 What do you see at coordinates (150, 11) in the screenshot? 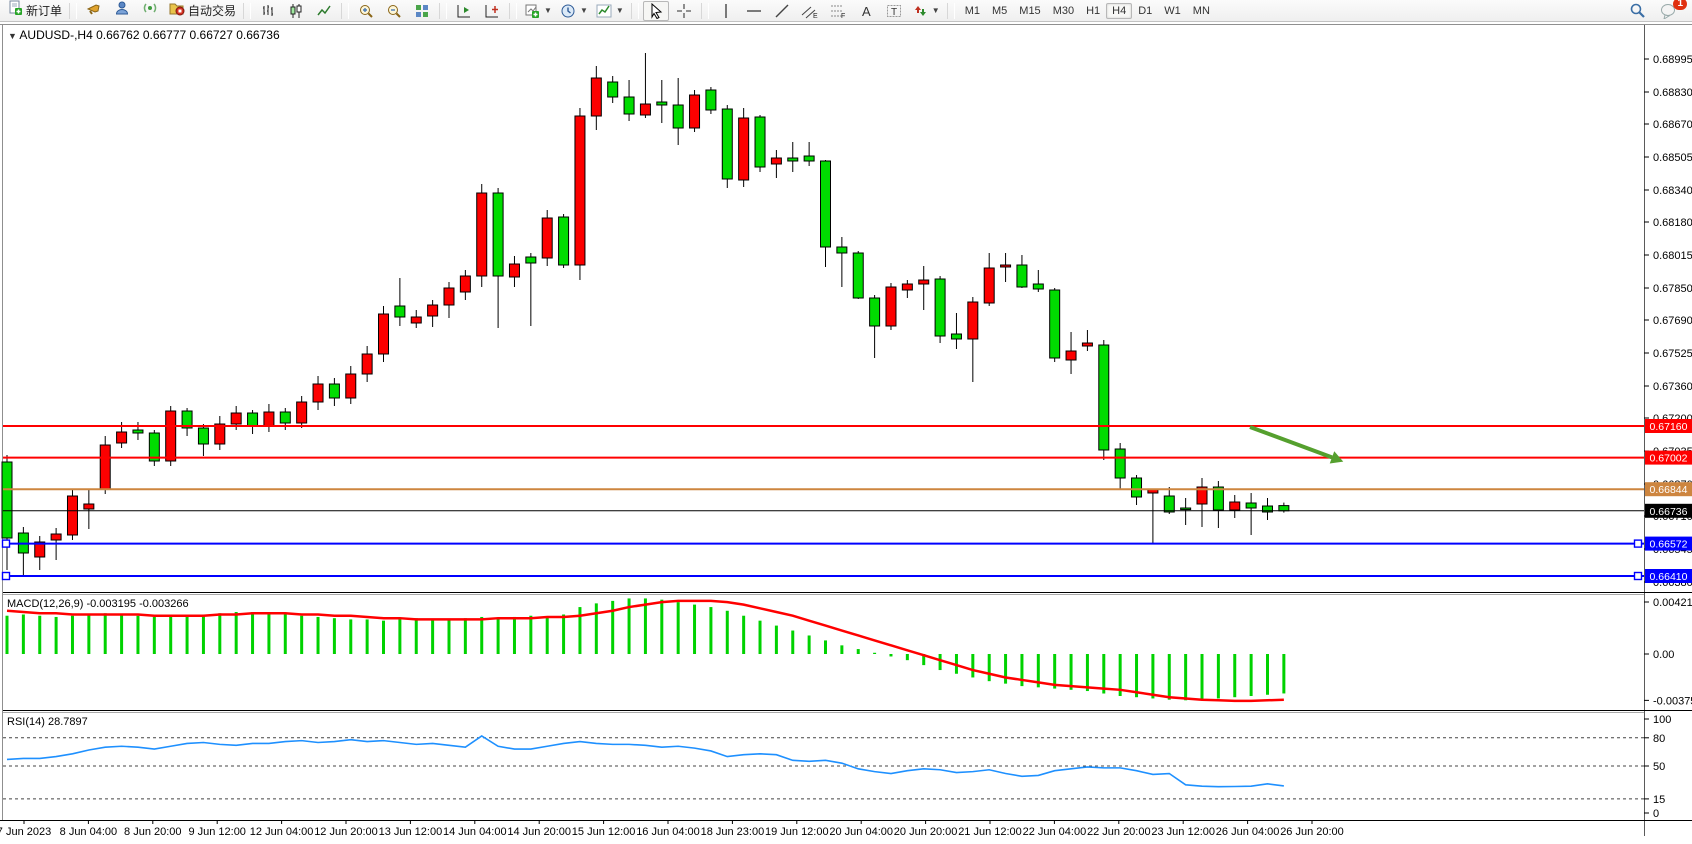
I see `signals-button` at bounding box center [150, 11].